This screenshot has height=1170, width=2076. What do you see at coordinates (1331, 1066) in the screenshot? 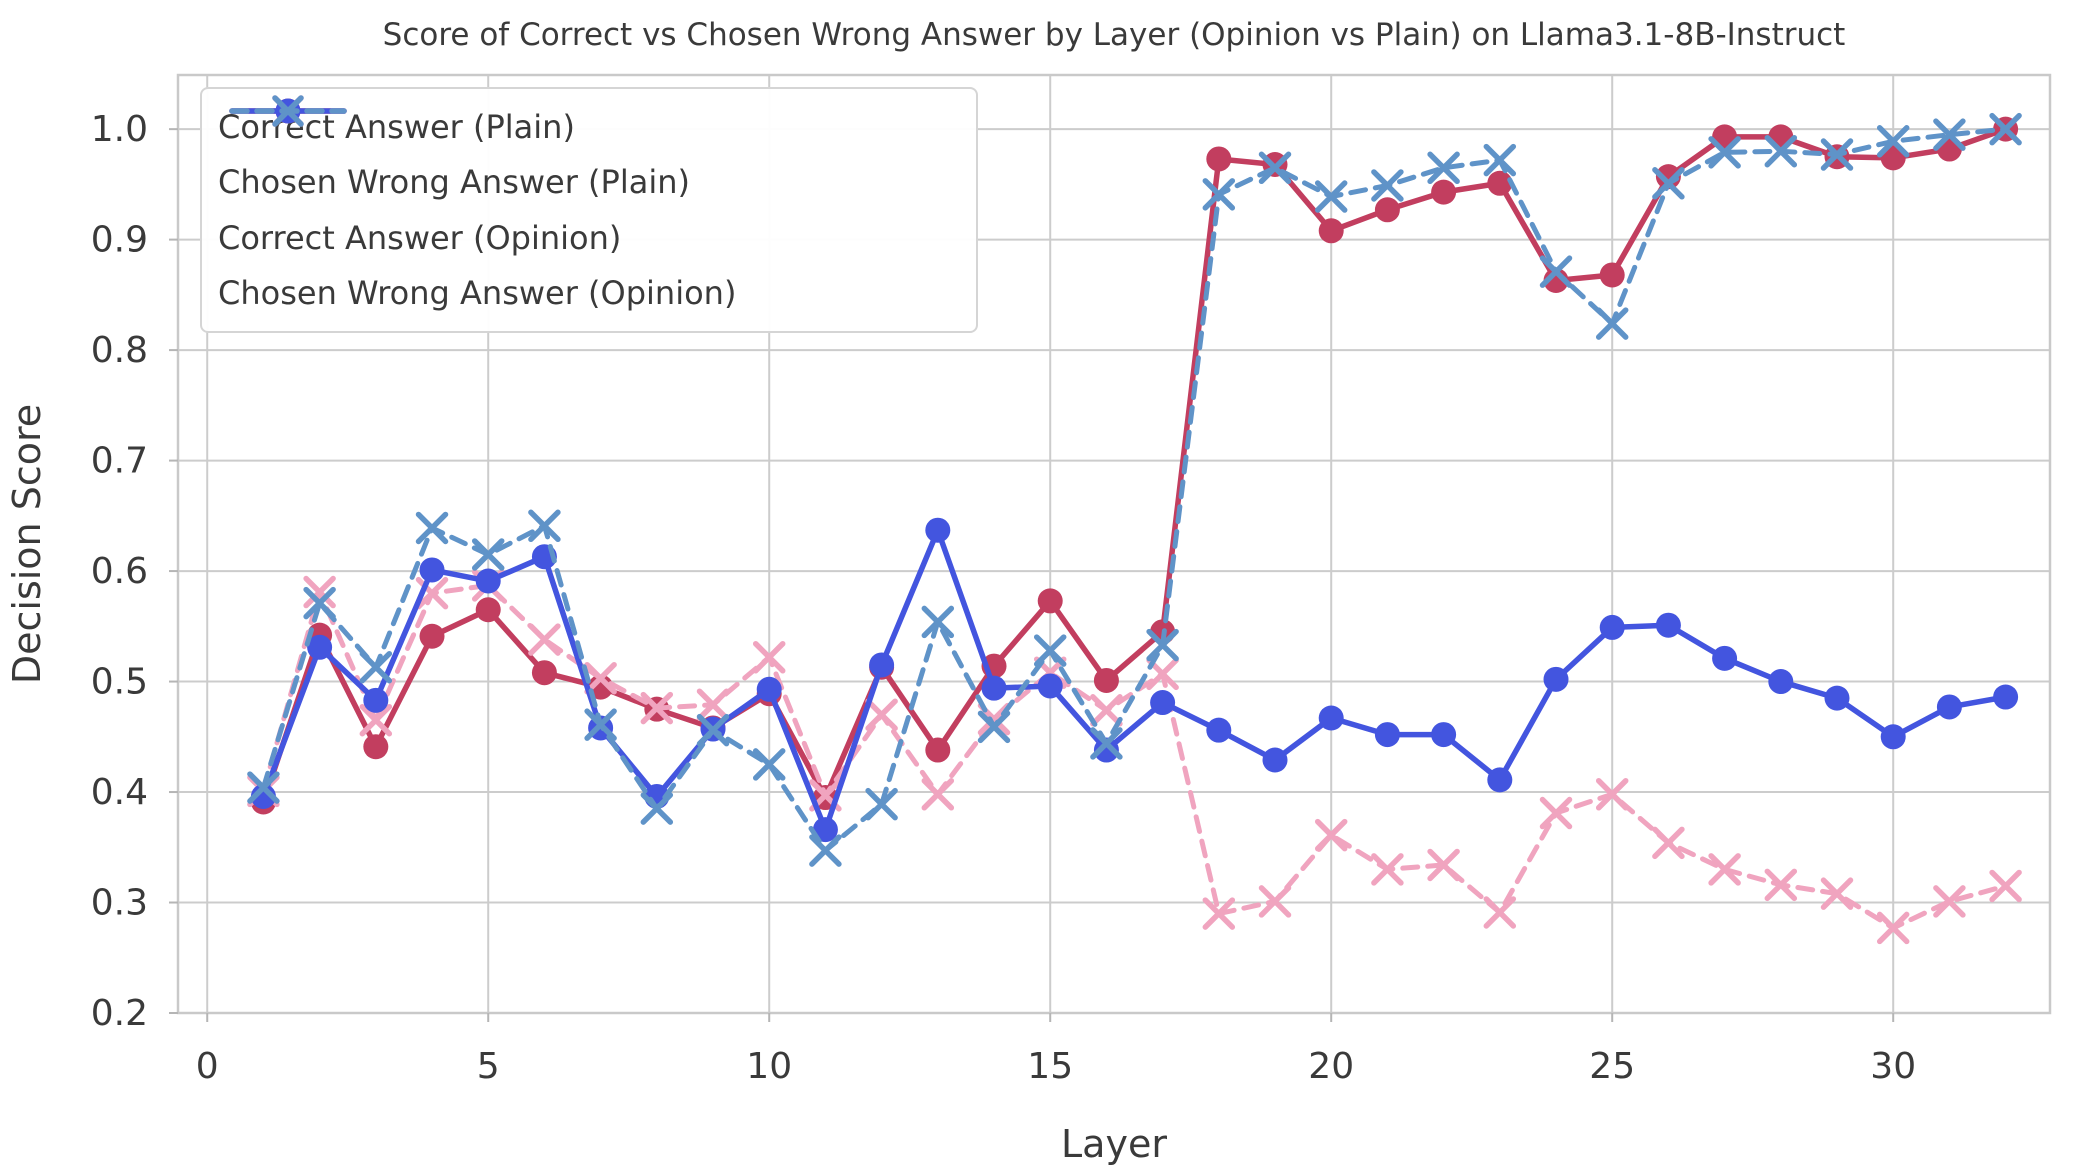
I see `x-tick-label-20: 20` at bounding box center [1331, 1066].